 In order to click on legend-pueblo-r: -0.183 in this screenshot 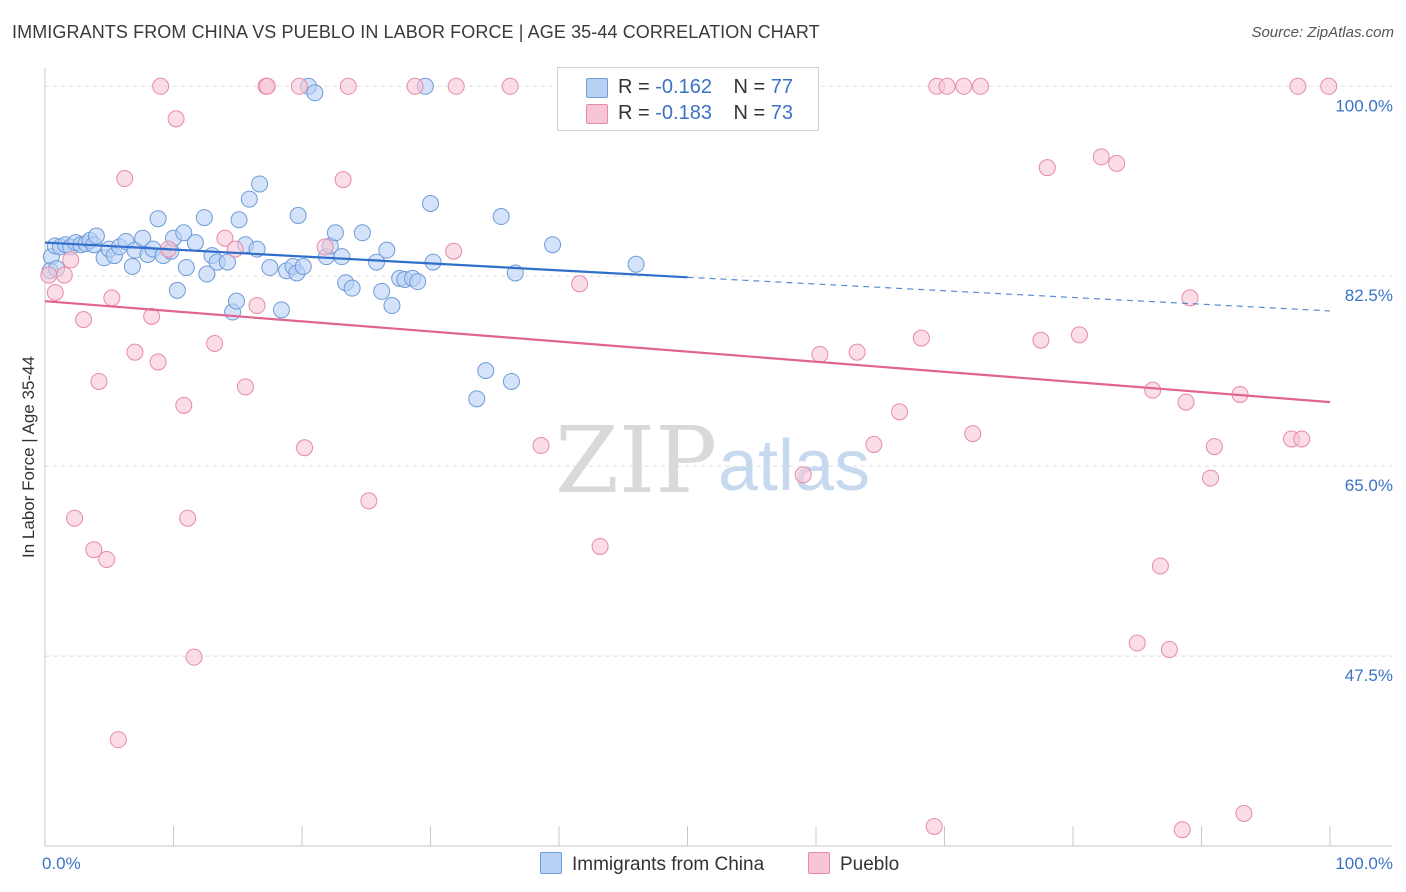, I will do `click(683, 113)`.